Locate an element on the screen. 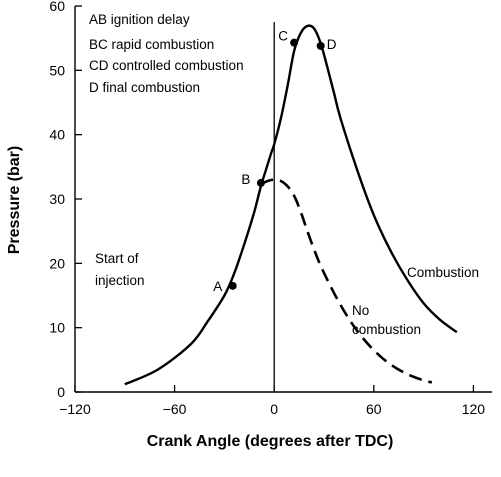 Image resolution: width=501 pixels, height=477 pixels. x-tick-label: −120 is located at coordinates (75, 409).